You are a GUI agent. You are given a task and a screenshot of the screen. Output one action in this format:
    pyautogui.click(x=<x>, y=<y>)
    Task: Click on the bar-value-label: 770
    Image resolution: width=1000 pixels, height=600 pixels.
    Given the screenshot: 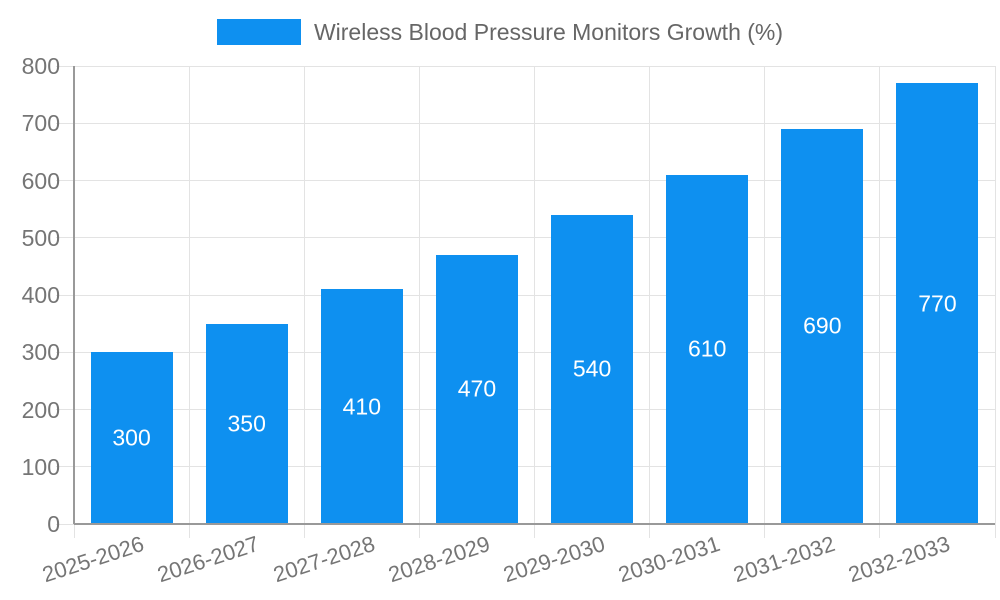 What is the action you would take?
    pyautogui.click(x=937, y=303)
    